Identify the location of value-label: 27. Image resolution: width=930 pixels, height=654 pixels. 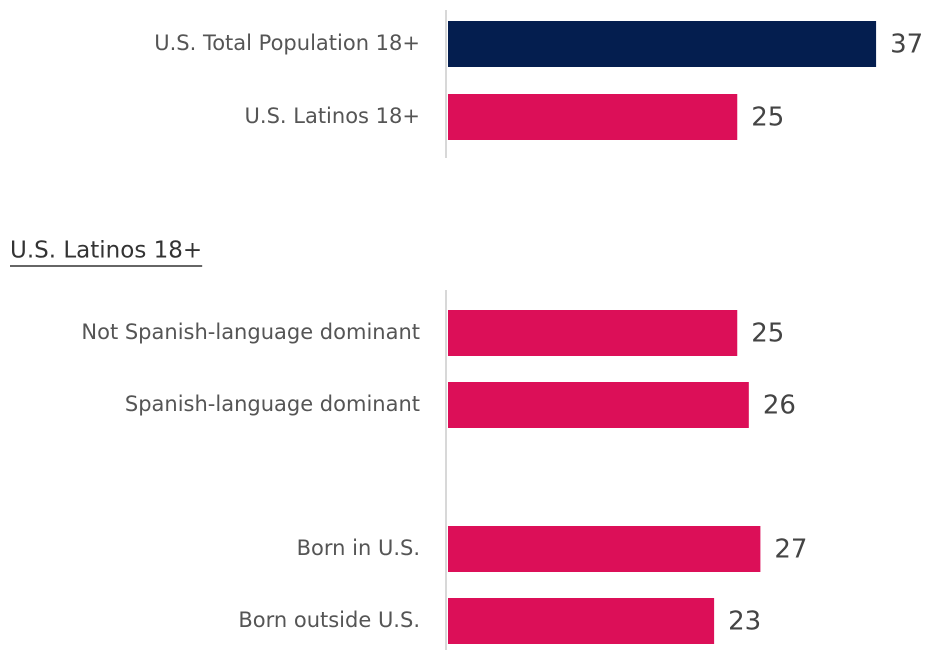
(790, 550).